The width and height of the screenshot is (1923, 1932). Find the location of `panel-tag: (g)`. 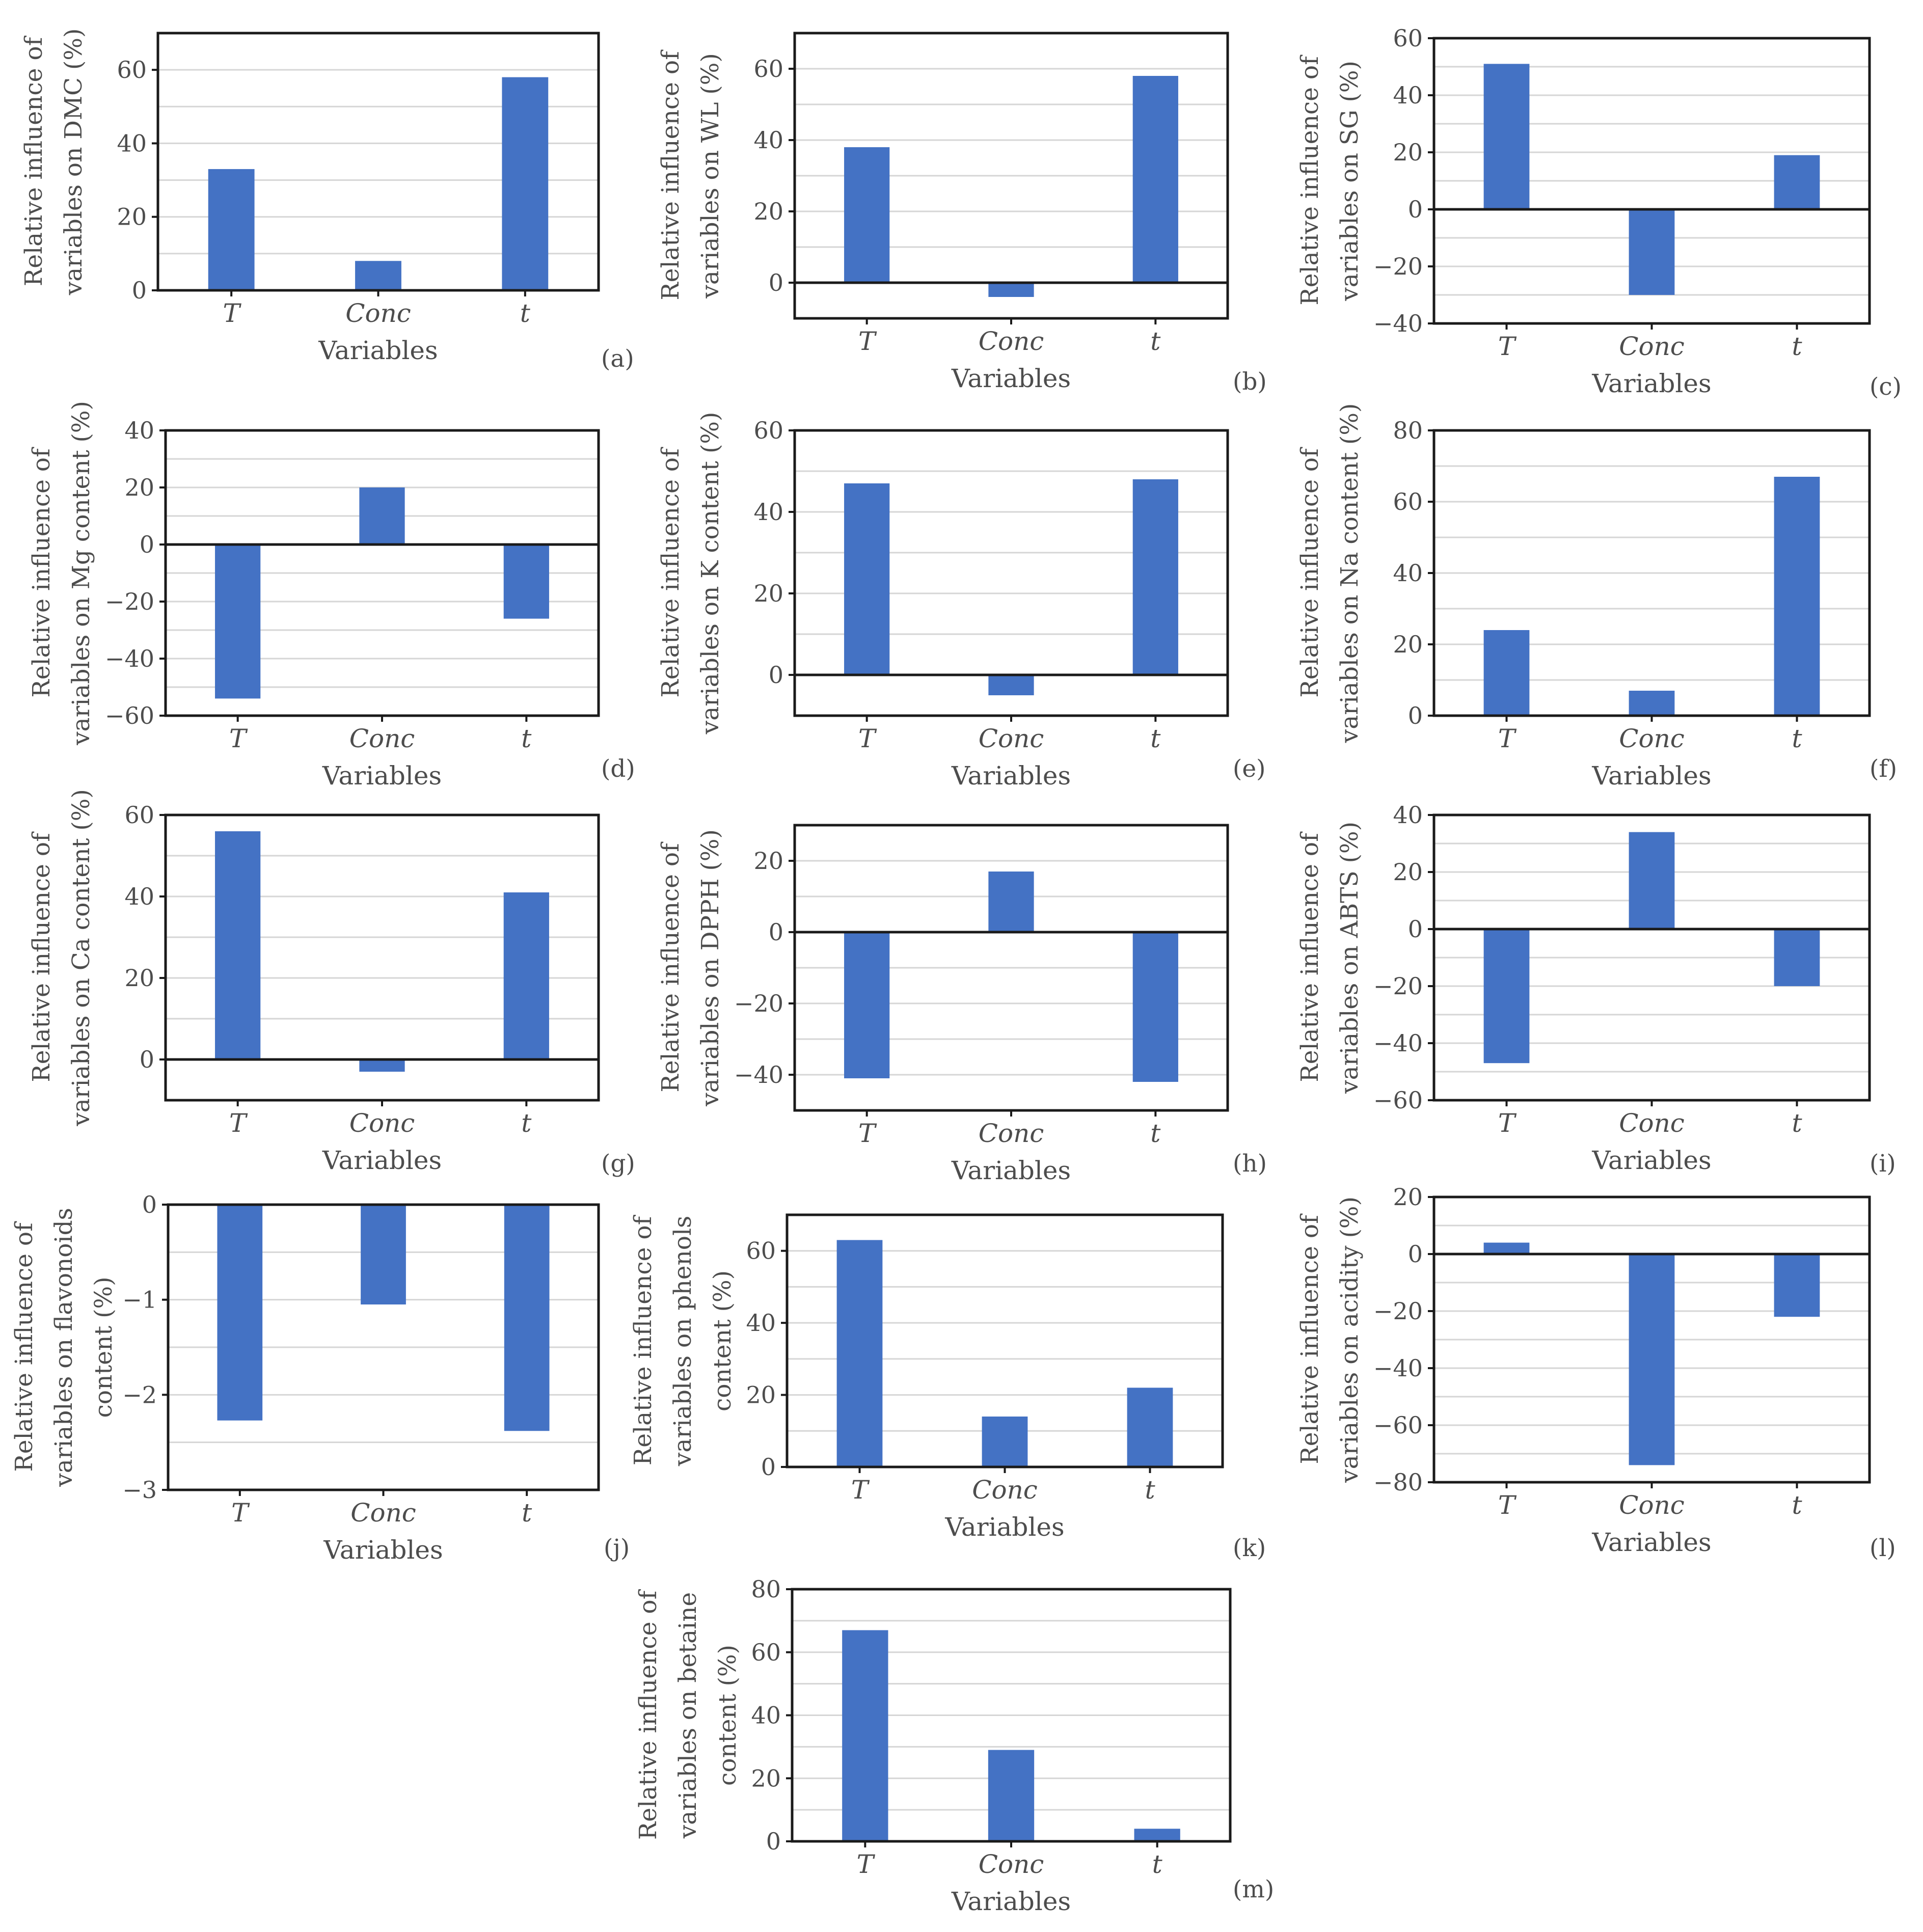

panel-tag: (g) is located at coordinates (618, 1164).